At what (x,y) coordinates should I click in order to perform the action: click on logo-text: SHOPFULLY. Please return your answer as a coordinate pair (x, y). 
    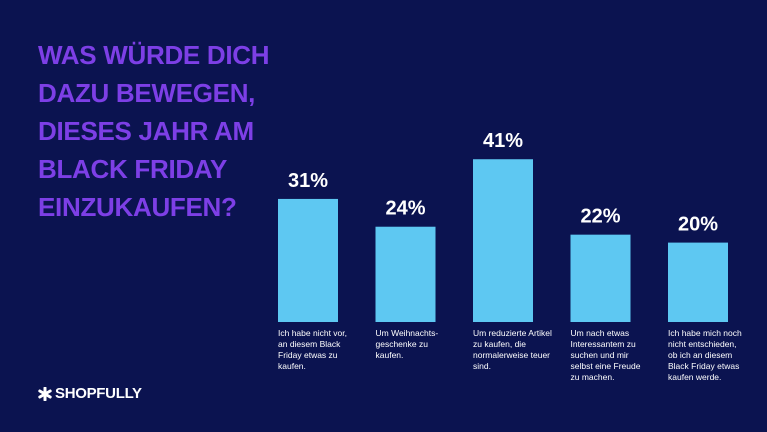
    Looking at the image, I should click on (98, 393).